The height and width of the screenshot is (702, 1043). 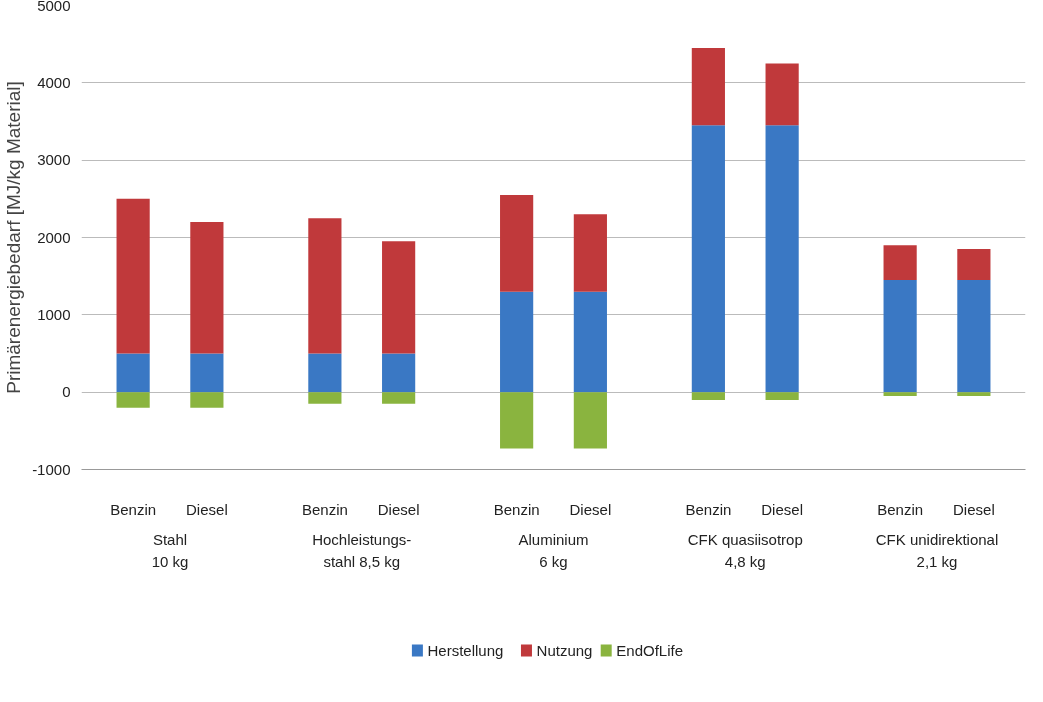 I want to click on legend-label: EndOfLife, so click(x=649, y=650).